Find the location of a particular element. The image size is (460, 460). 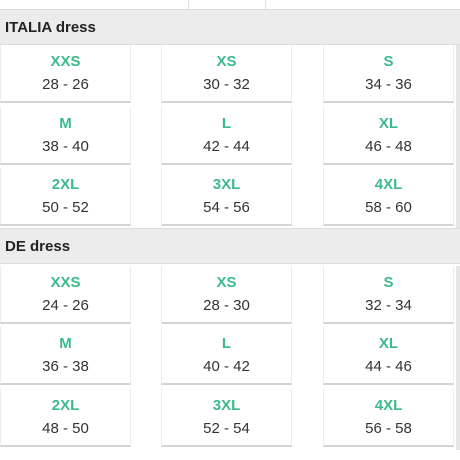

size-option: XS 28 - 30 is located at coordinates (226, 295).